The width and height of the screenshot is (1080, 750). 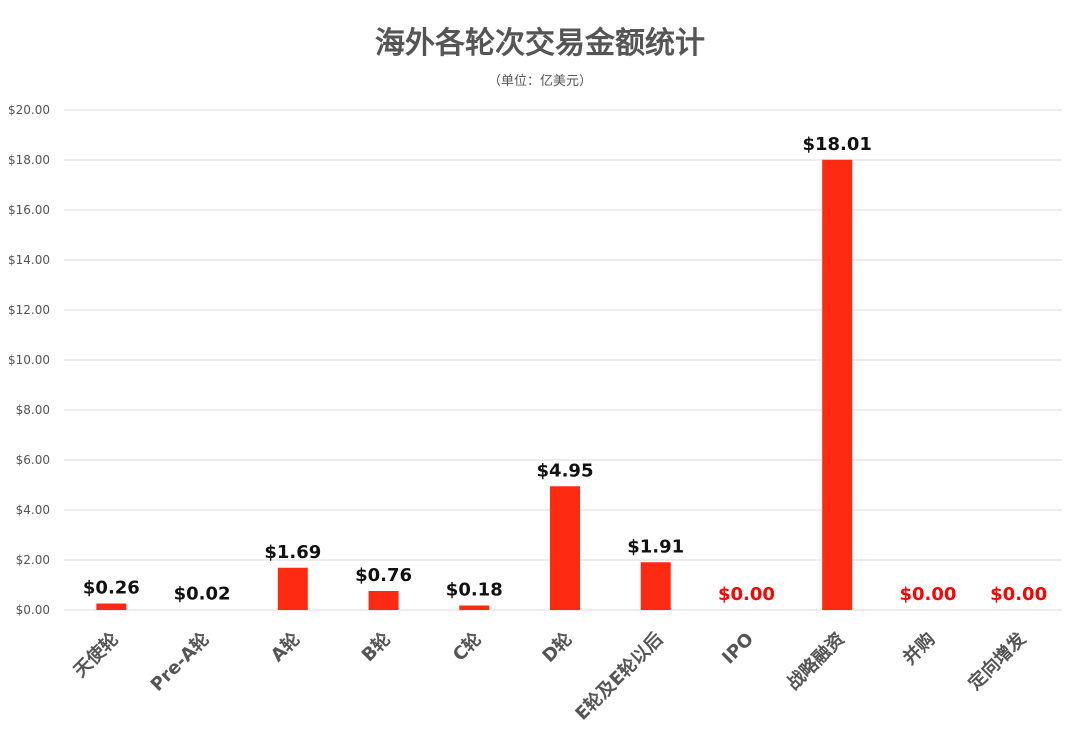 What do you see at coordinates (655, 546) in the screenshot?
I see `data-label: $1.91` at bounding box center [655, 546].